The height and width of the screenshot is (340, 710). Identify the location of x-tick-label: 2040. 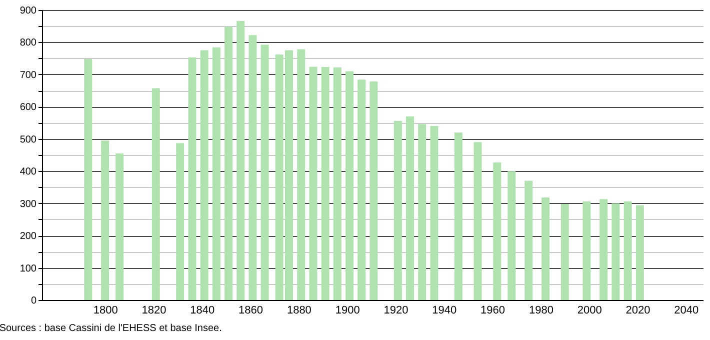
(686, 310).